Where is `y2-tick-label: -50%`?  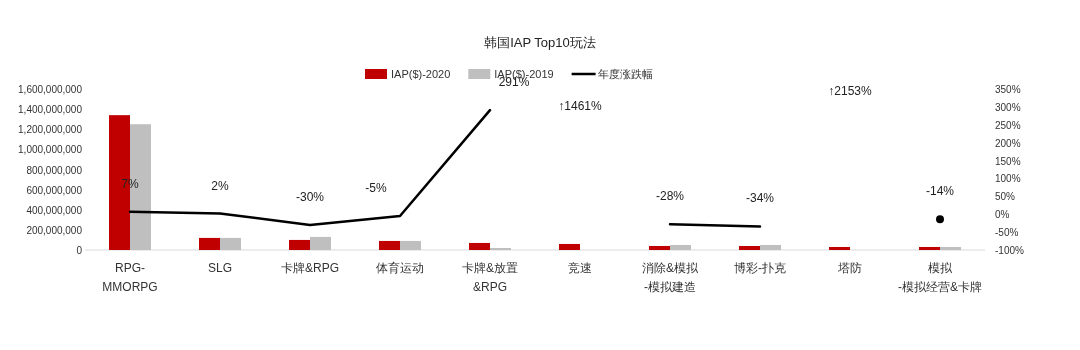
y2-tick-label: -50% is located at coordinates (1007, 233).